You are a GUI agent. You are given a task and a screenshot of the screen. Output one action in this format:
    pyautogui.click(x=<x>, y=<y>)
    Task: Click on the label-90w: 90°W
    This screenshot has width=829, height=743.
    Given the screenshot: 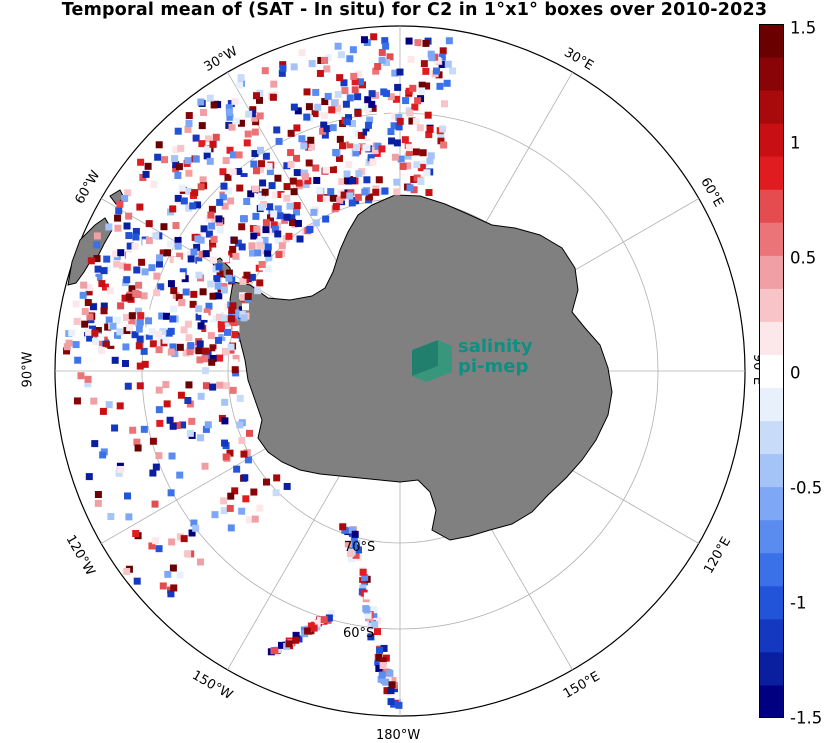 What is the action you would take?
    pyautogui.click(x=28, y=369)
    